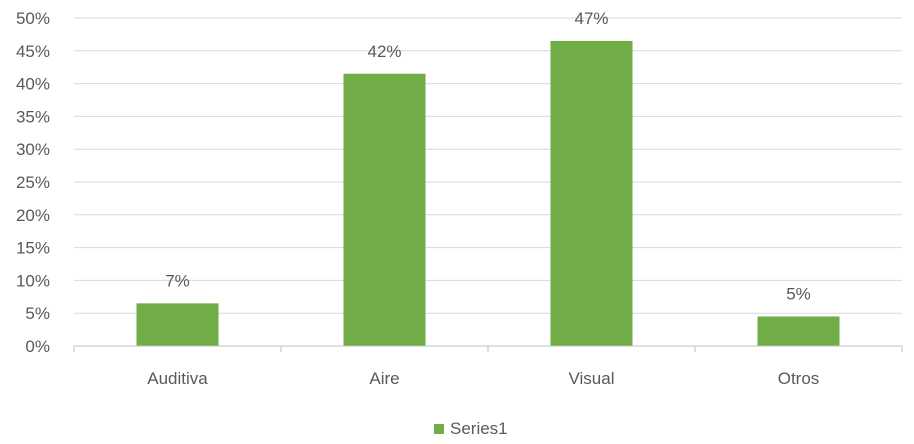 The height and width of the screenshot is (444, 914). I want to click on x-category-label: Visual, so click(592, 378).